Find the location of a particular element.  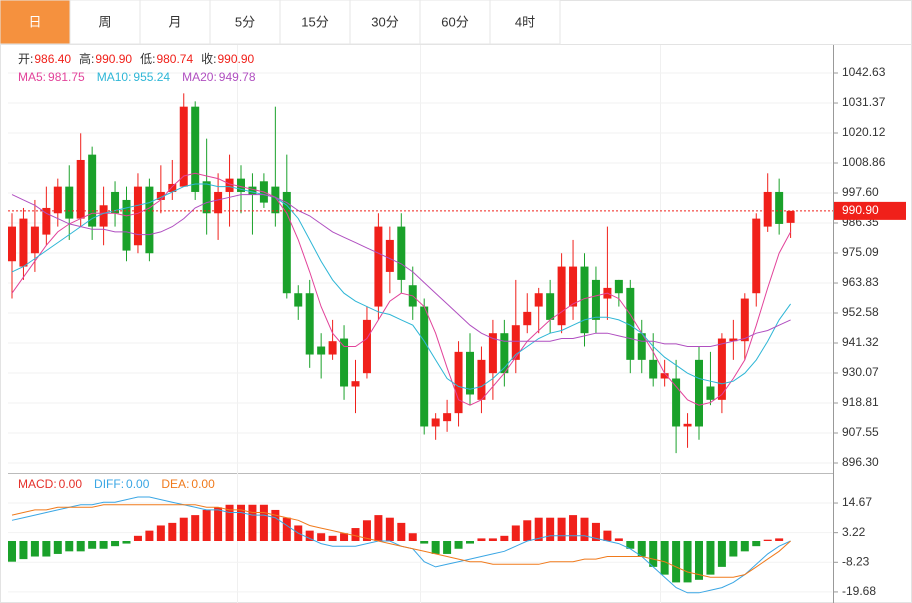

tab-label: 30分 is located at coordinates (384, 21).